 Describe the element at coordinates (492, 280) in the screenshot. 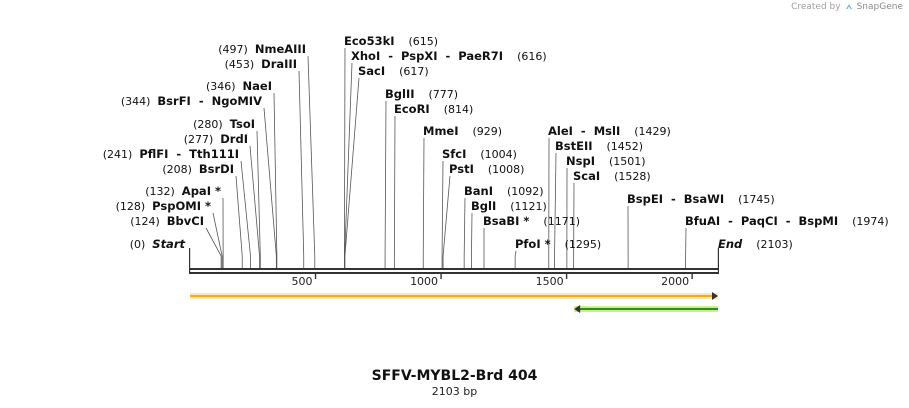

I see `ruler-ticks: 500 1000 1500 2000` at that location.